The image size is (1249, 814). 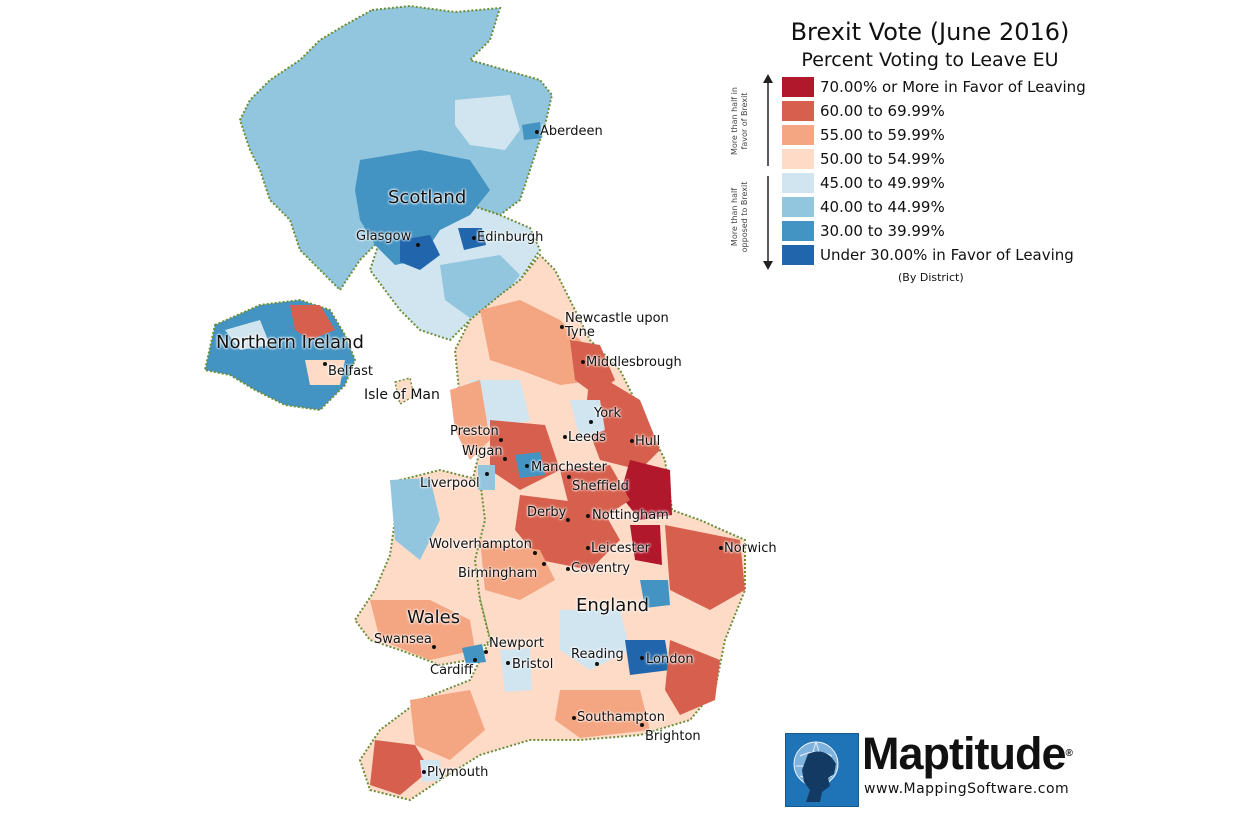 I want to click on northern-ireland, so click(x=280, y=355).